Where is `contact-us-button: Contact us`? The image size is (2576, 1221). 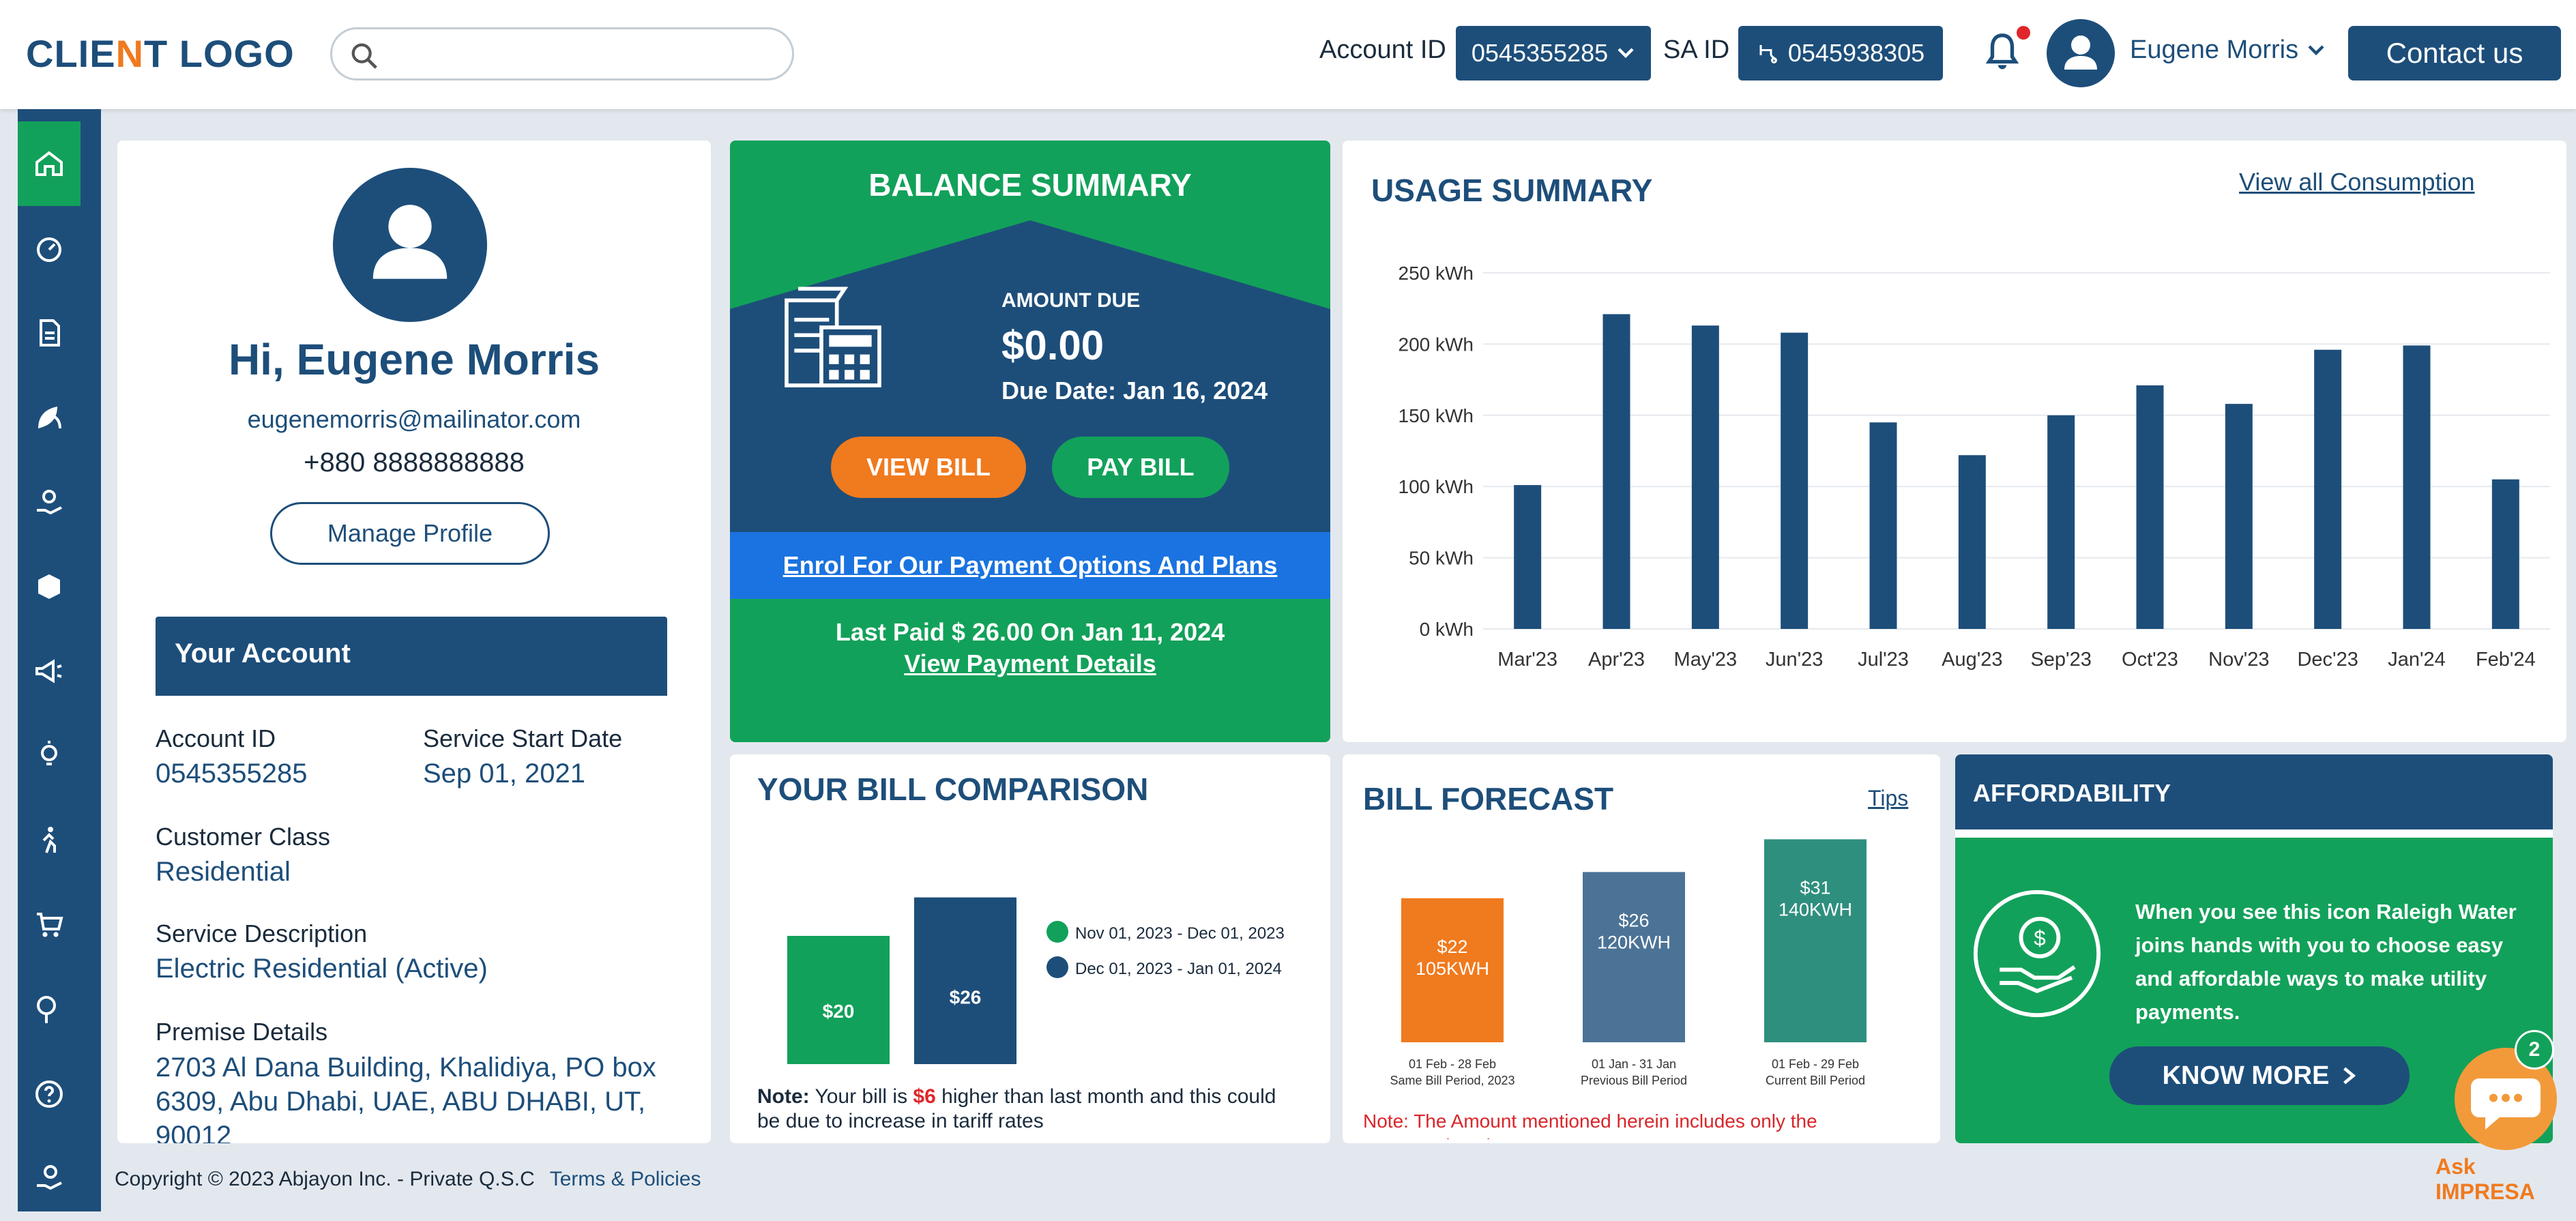 contact-us-button: Contact us is located at coordinates (2454, 53).